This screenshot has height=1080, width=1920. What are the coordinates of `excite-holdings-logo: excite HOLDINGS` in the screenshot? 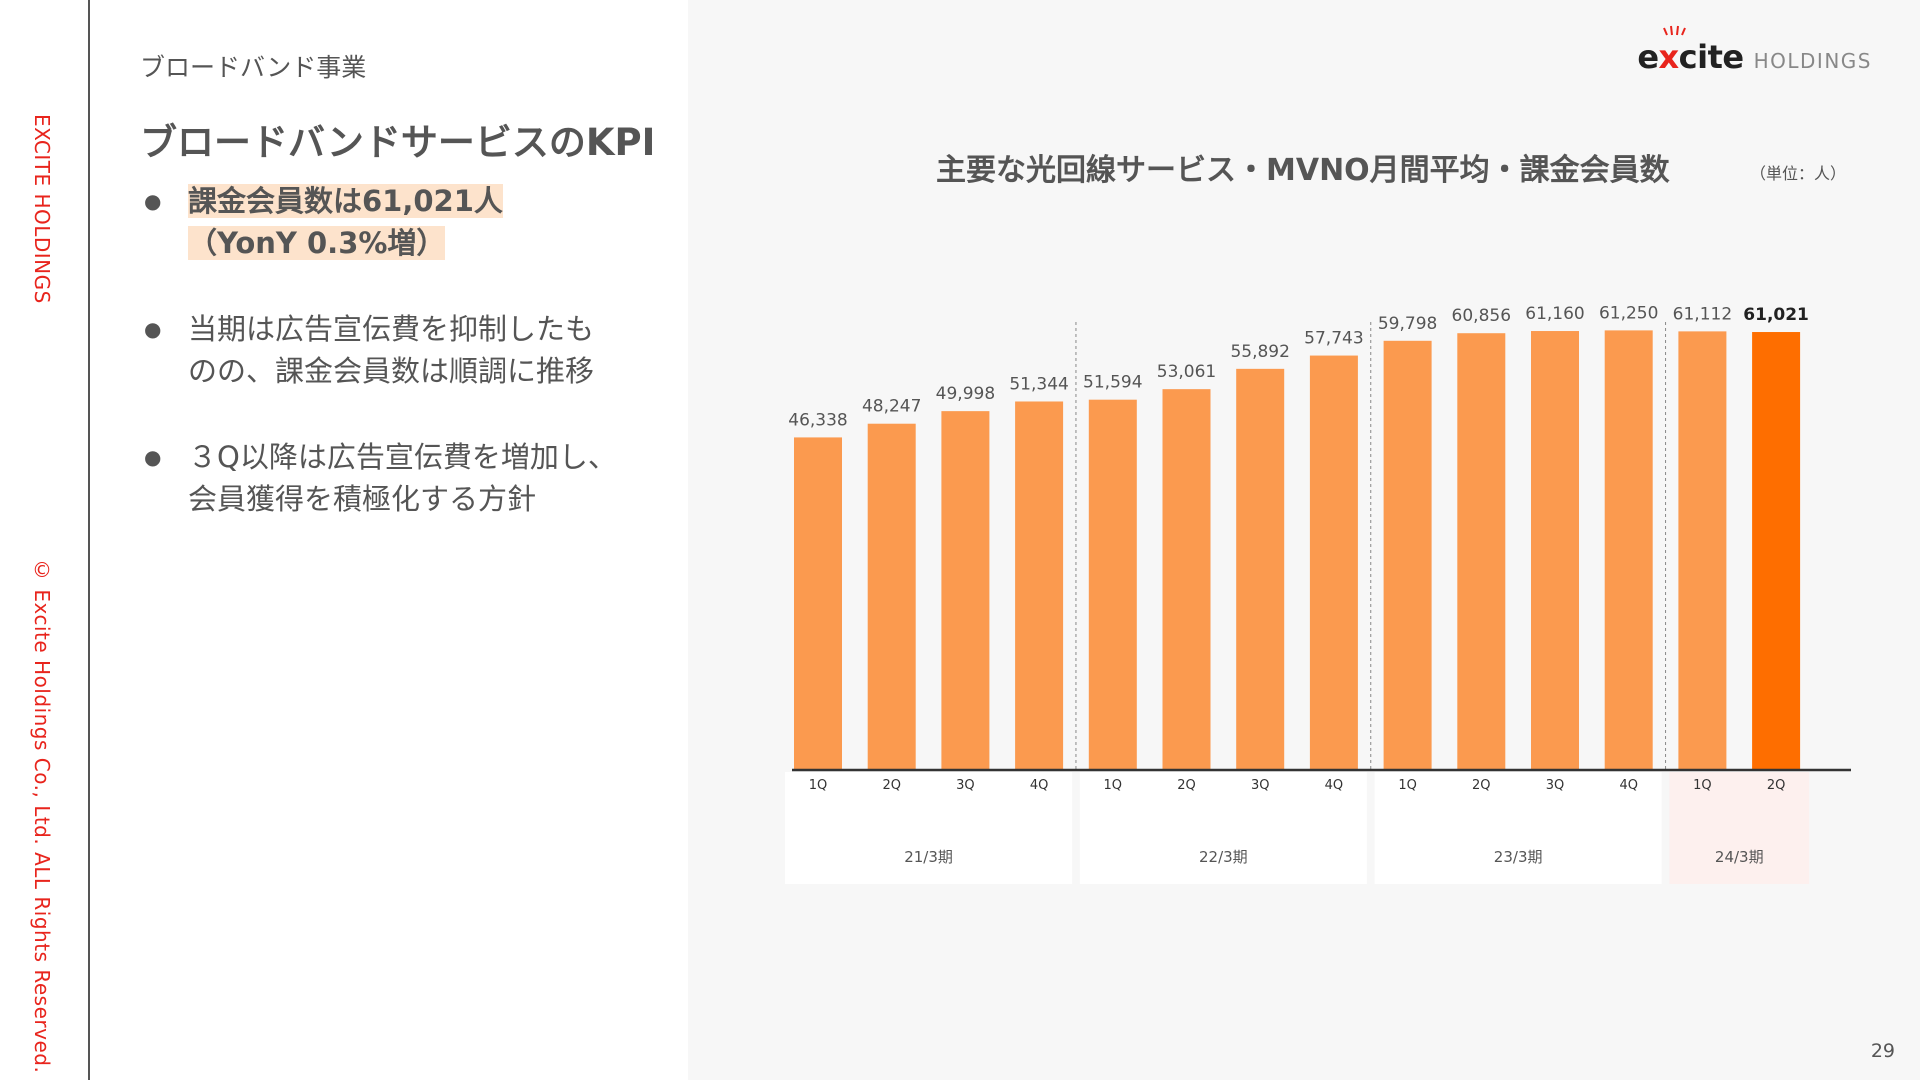 It's located at (1754, 50).